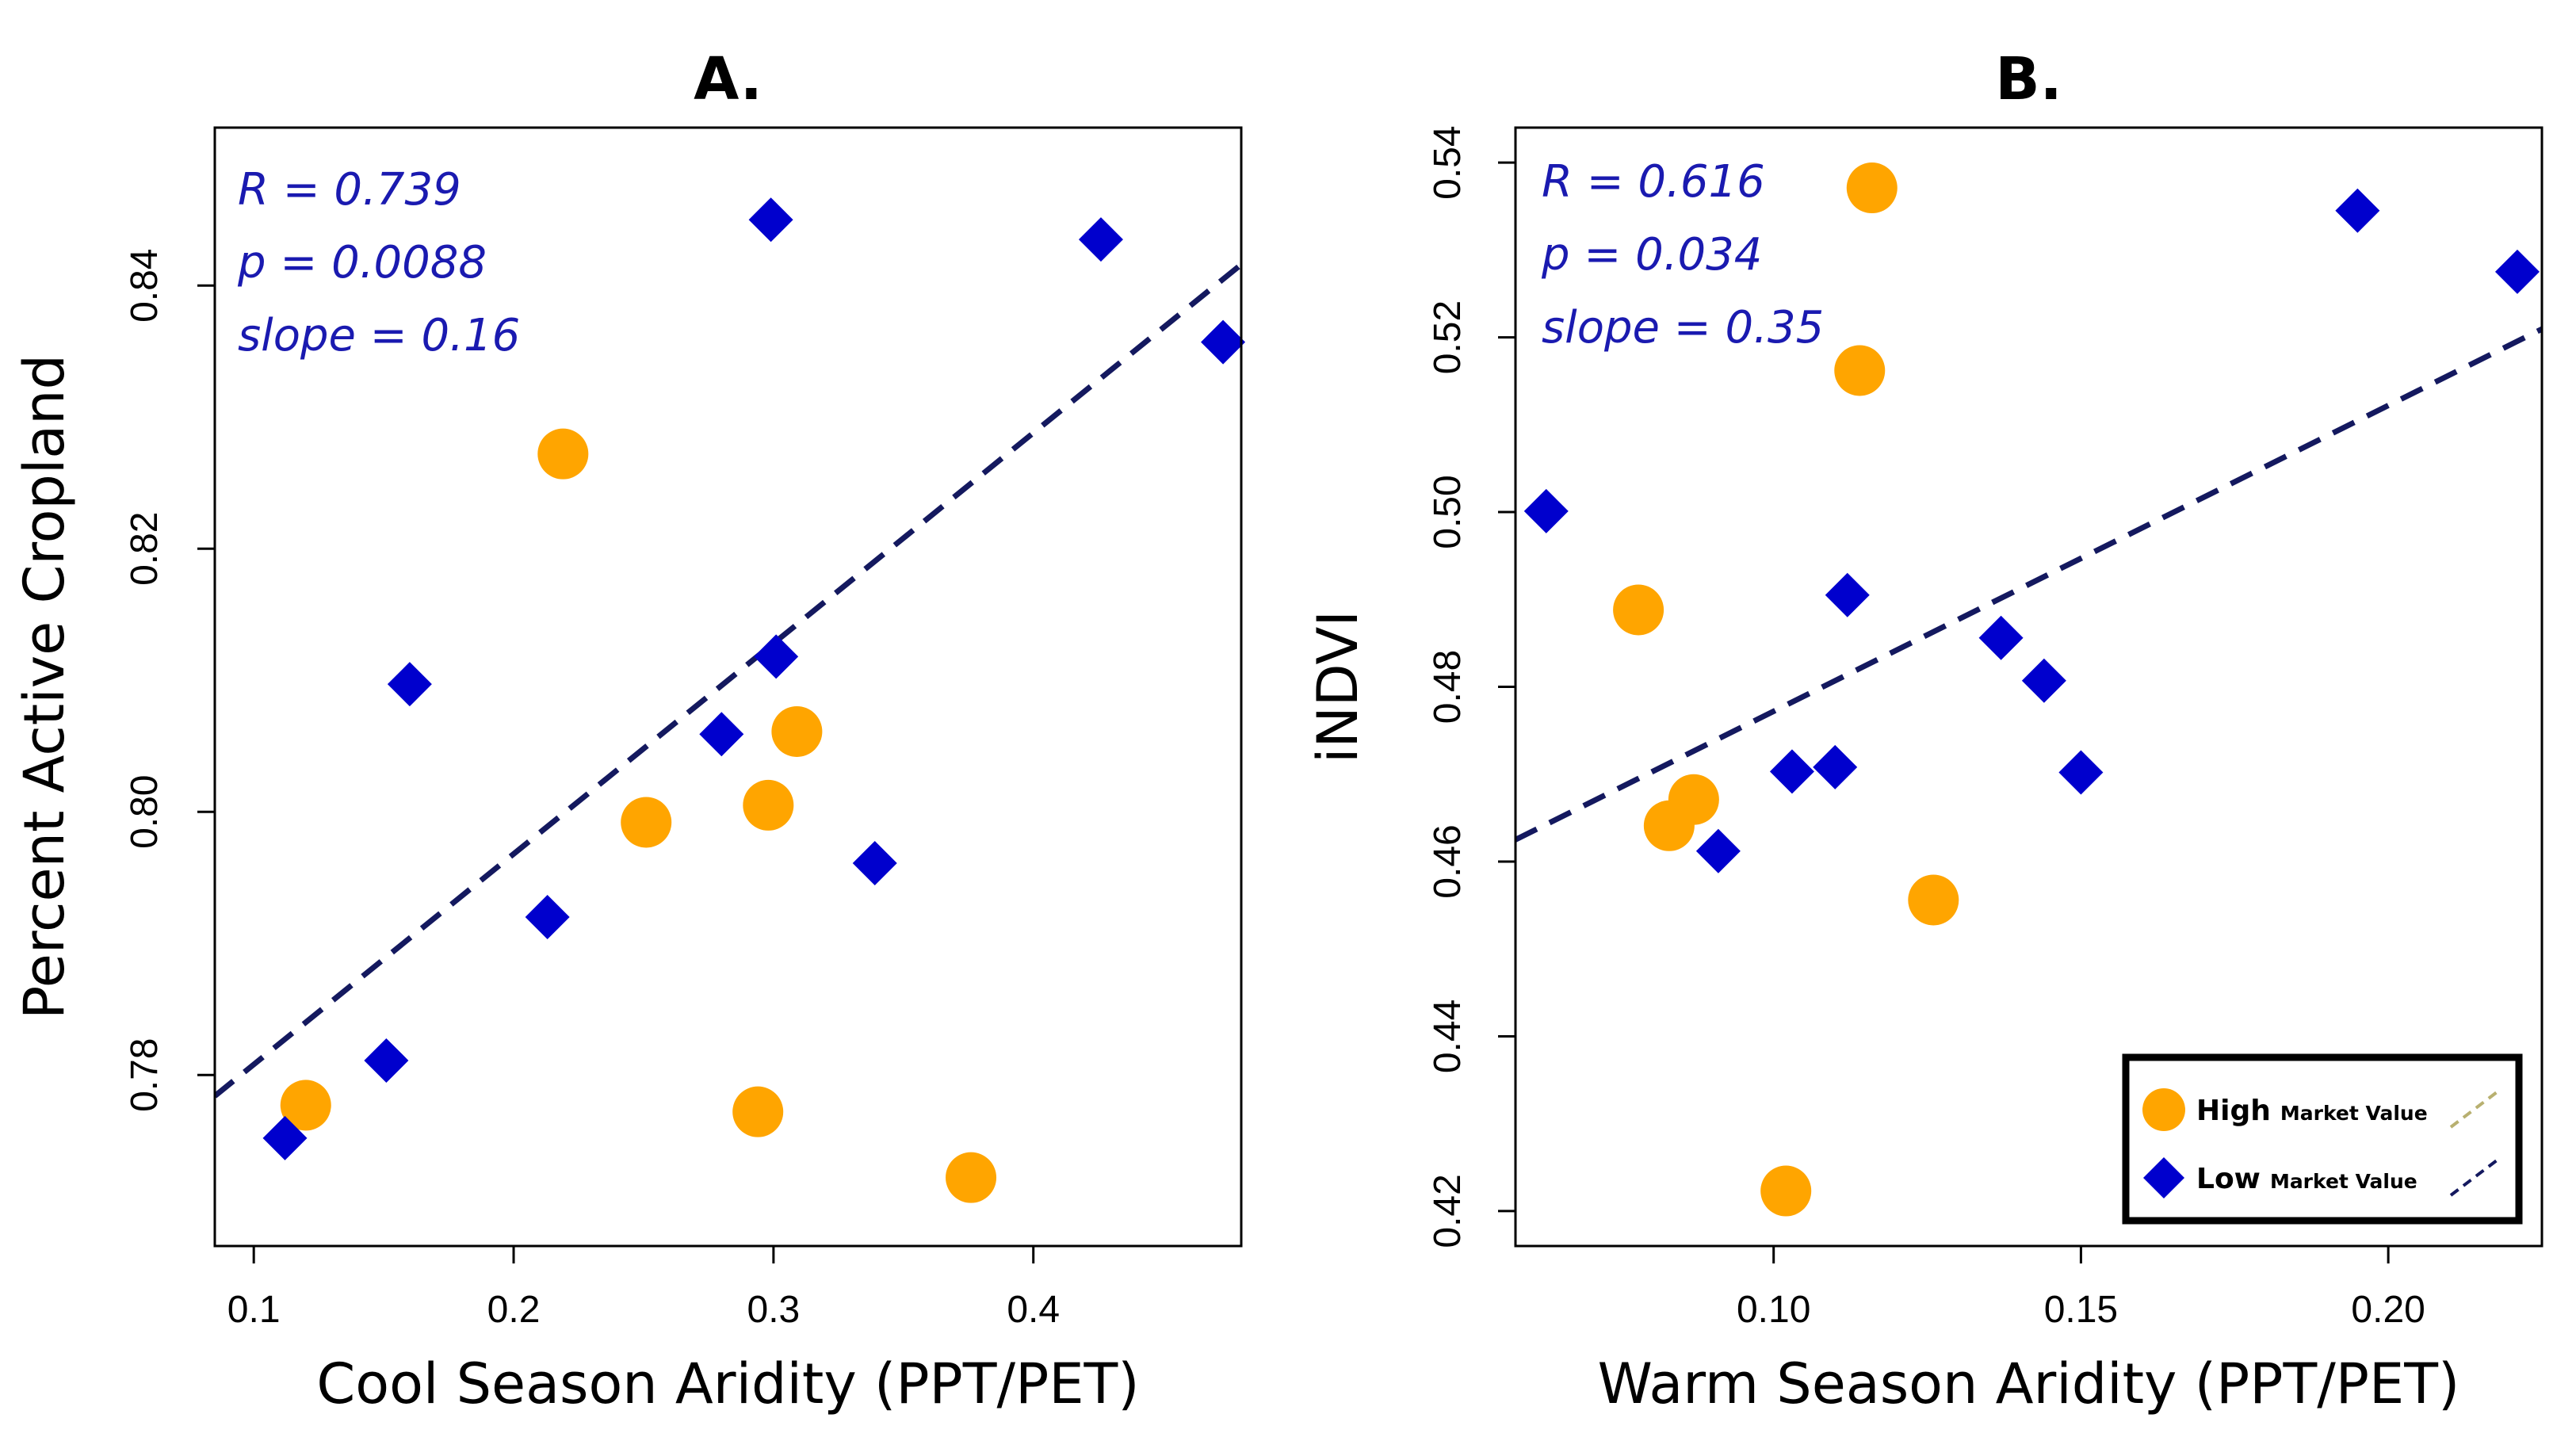 This screenshot has width=2576, height=1441. What do you see at coordinates (2163, 1110) in the screenshot?
I see `legend-high-symbol` at bounding box center [2163, 1110].